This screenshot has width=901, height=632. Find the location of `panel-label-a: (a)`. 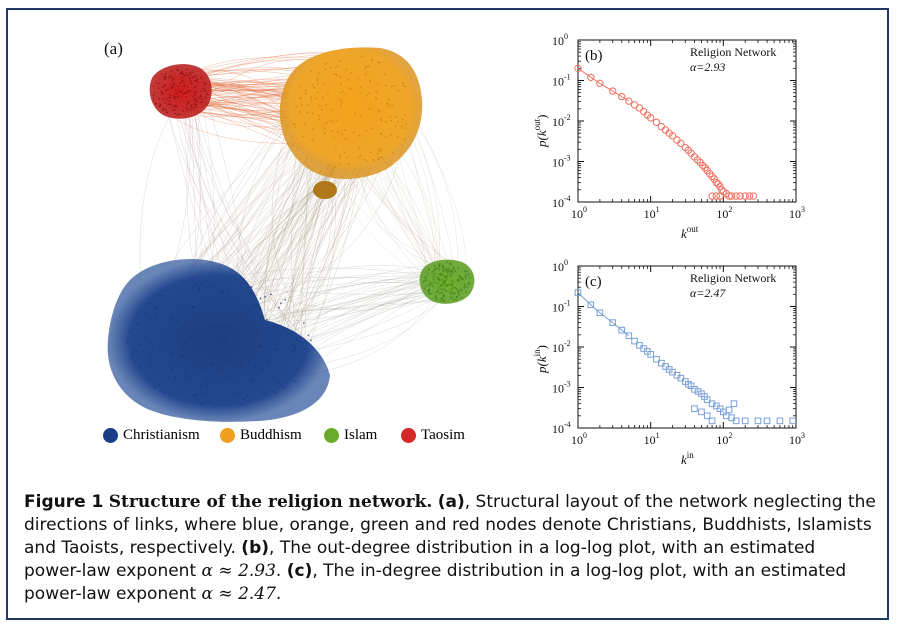

panel-label-a: (a) is located at coordinates (113, 48).